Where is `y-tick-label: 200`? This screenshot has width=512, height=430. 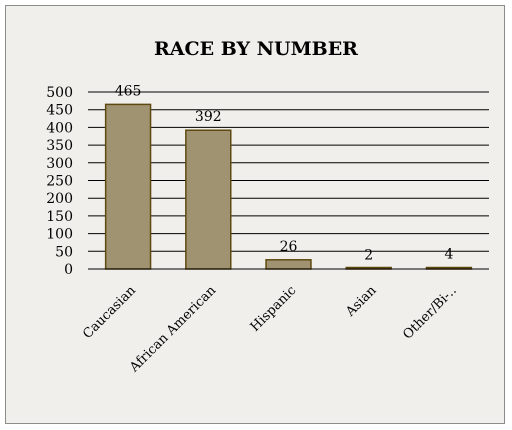
y-tick-label: 200 is located at coordinates (59, 199).